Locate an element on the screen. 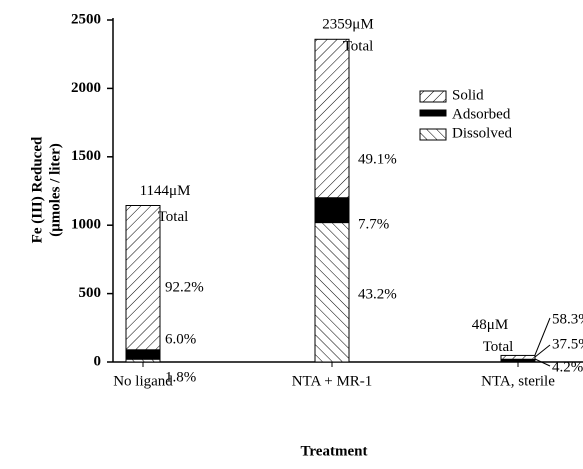 The image size is (583, 469). y-tick-label: 0 is located at coordinates (98, 361).